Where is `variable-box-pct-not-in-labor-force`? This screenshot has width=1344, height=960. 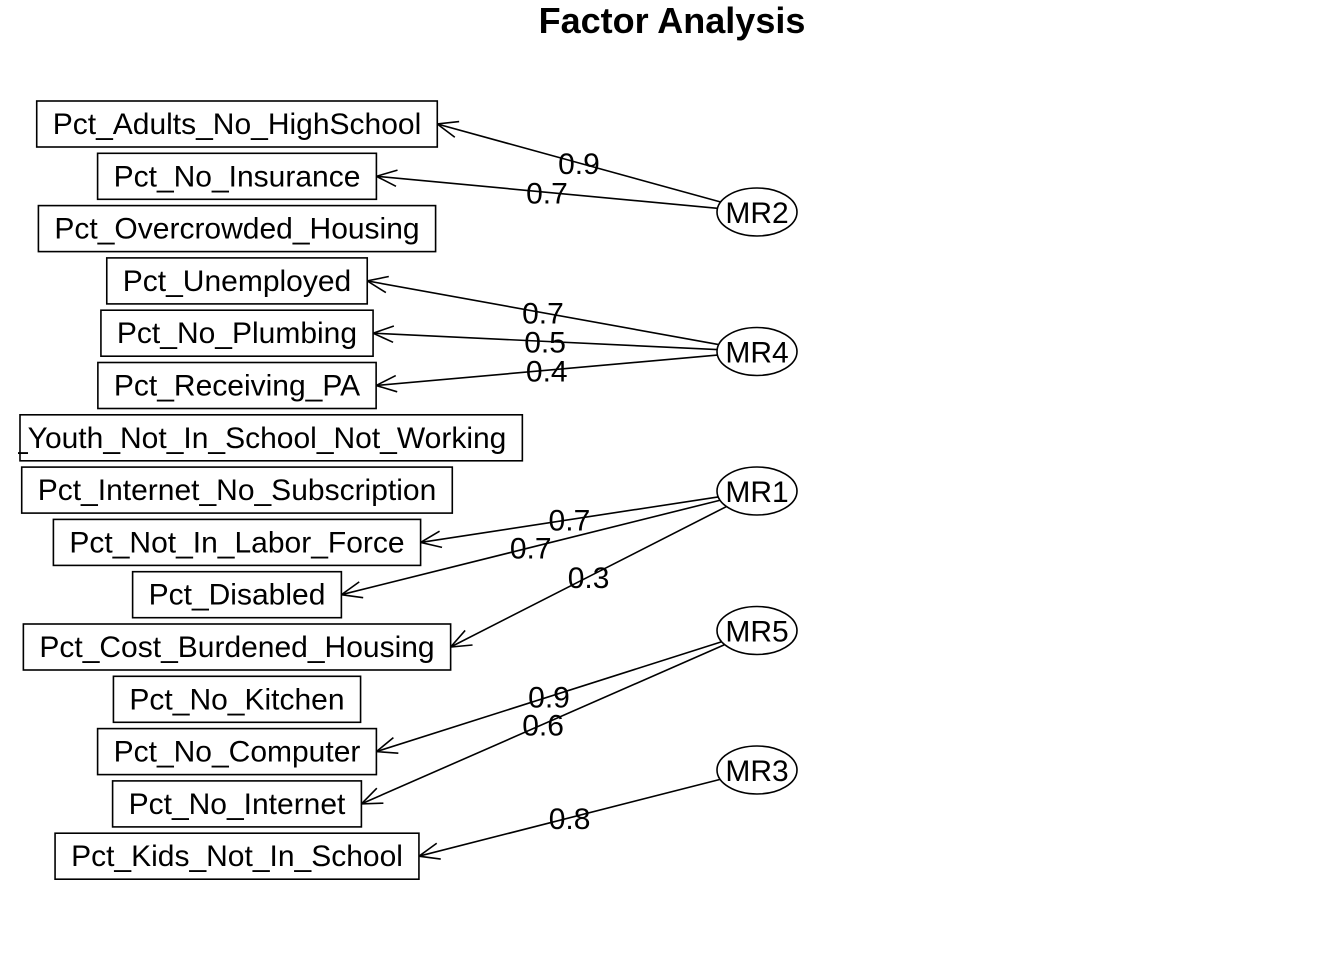
variable-box-pct-not-in-labor-force is located at coordinates (237, 542).